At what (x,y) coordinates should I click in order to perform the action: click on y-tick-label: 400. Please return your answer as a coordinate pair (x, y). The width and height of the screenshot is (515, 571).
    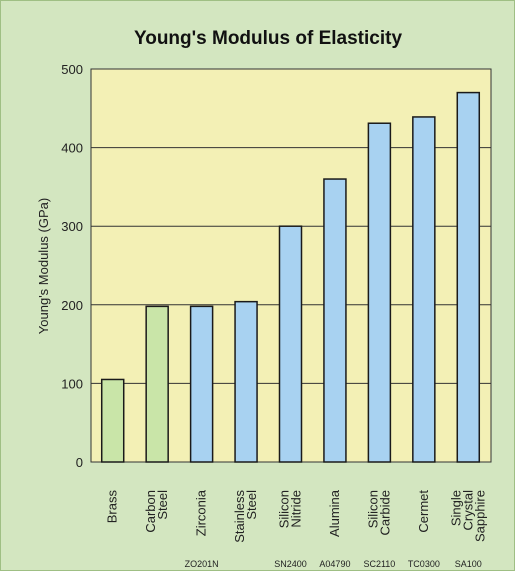
    Looking at the image, I should click on (72, 148).